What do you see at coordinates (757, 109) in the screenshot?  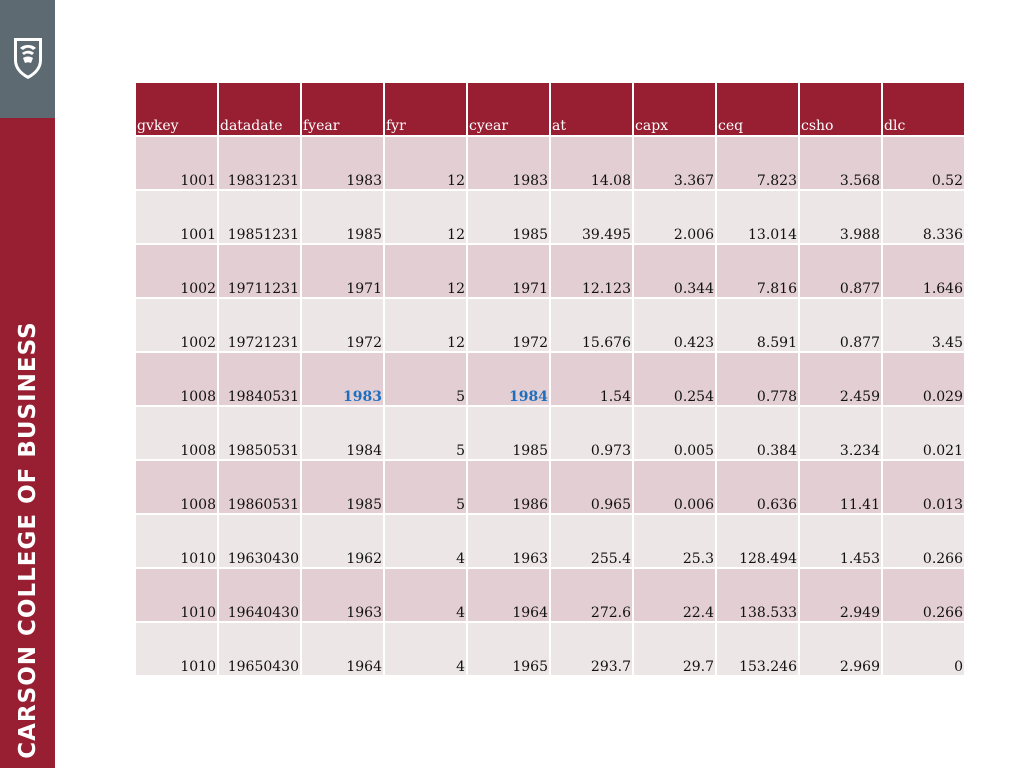 I see `column-header-ceq: ceq` at bounding box center [757, 109].